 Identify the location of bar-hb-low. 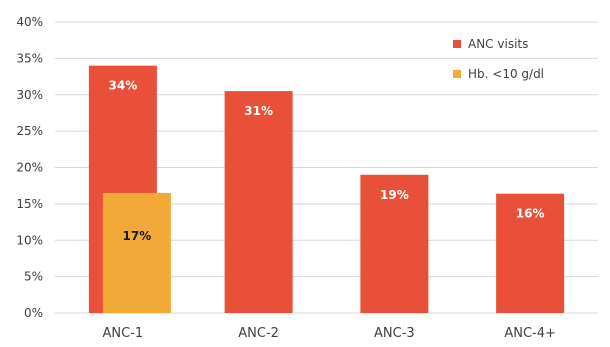
(136, 252).